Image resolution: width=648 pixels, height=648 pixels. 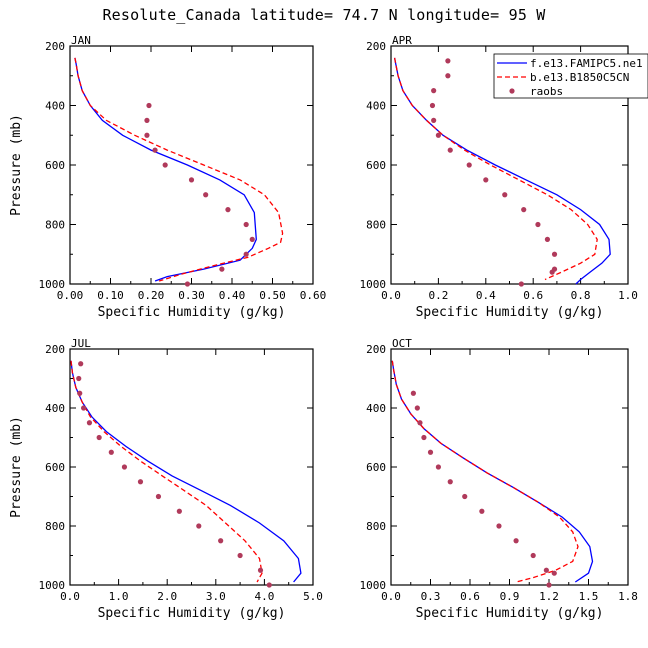 What do you see at coordinates (232, 295) in the screenshot?
I see `x-tick-label: 0.40` at bounding box center [232, 295].